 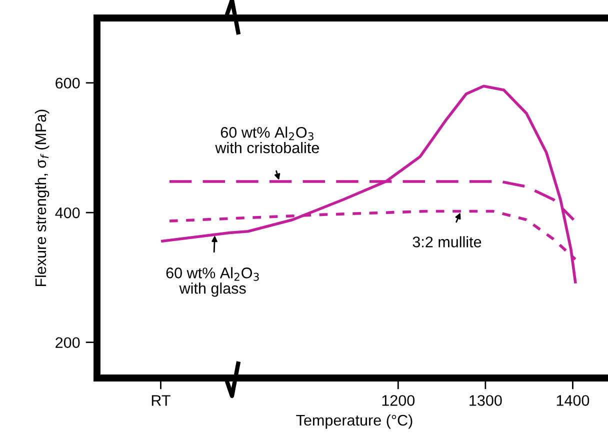 What do you see at coordinates (42, 198) in the screenshot?
I see `y-axis-title: Flexure strength, σ$_{f}$ (MPa)` at bounding box center [42, 198].